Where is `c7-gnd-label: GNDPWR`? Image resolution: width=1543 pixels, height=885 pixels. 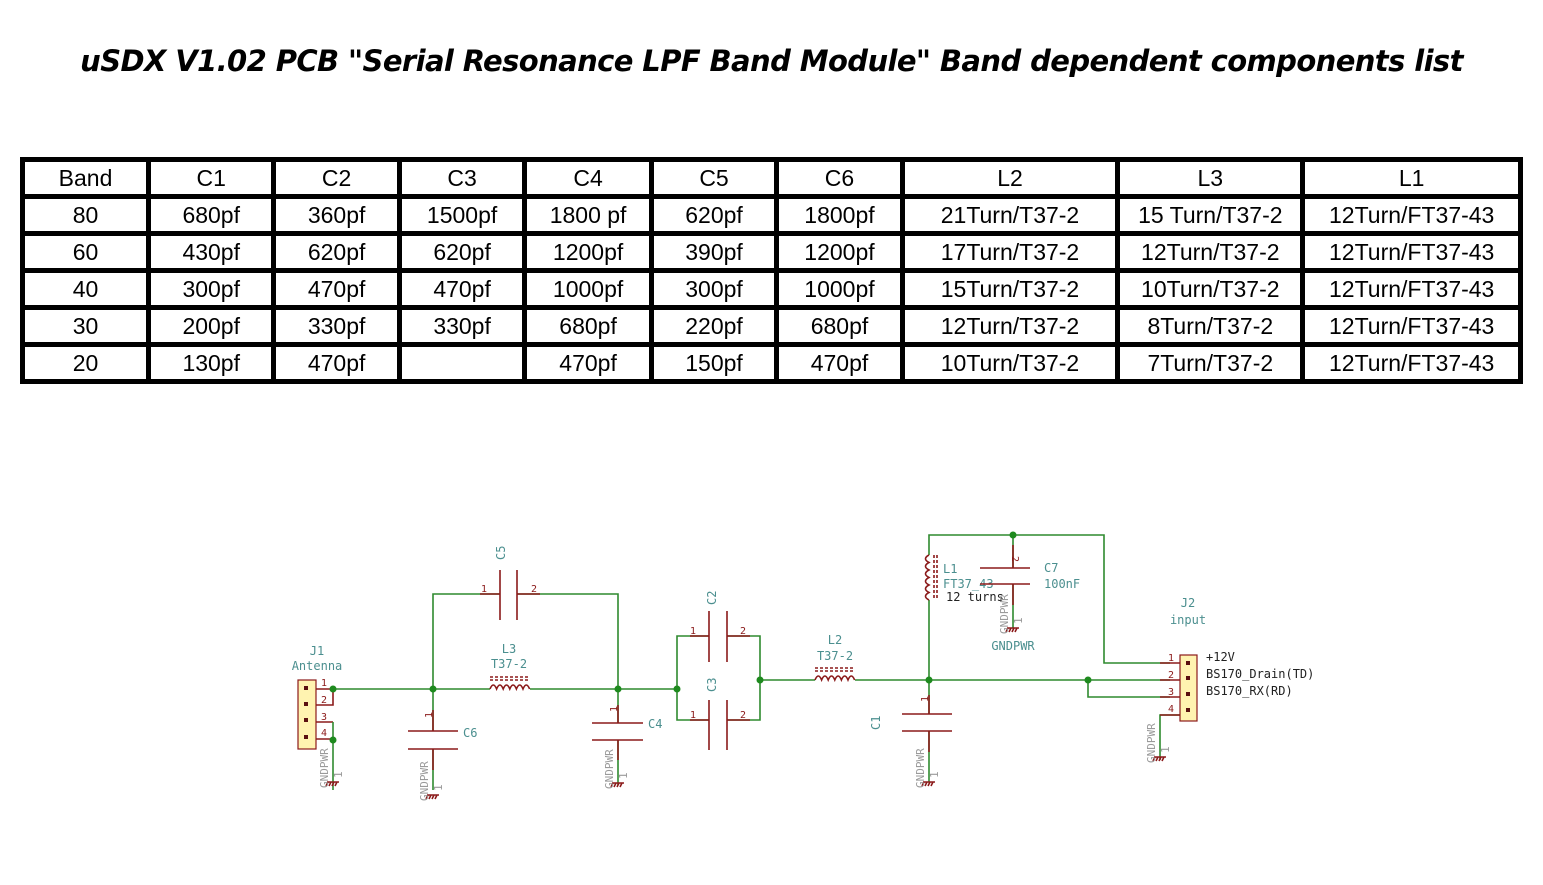 c7-gnd-label: GNDPWR is located at coordinates (1013, 646).